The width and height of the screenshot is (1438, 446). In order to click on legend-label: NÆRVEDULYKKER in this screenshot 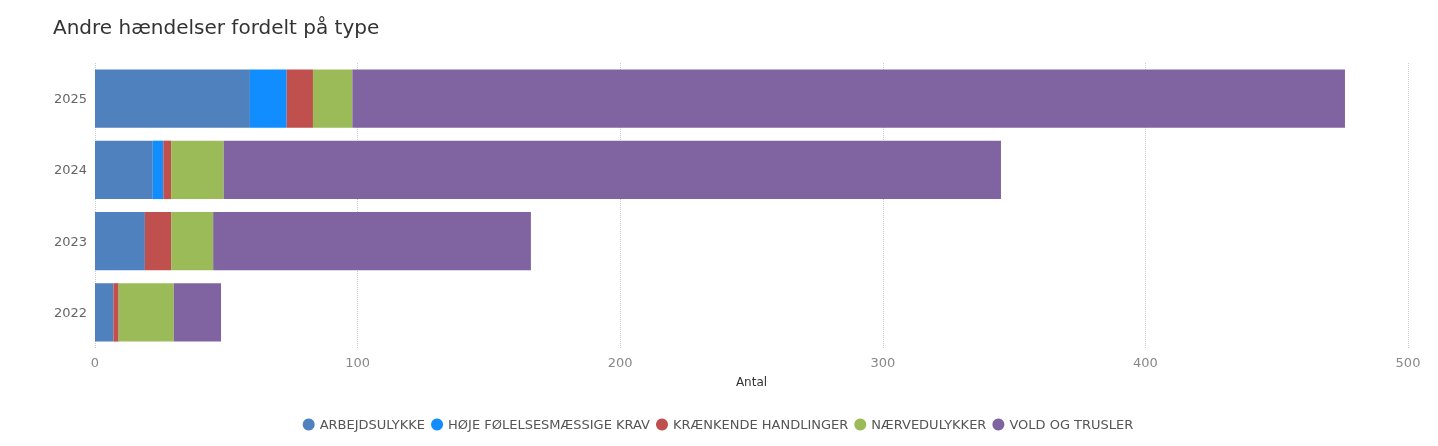, I will do `click(929, 424)`.